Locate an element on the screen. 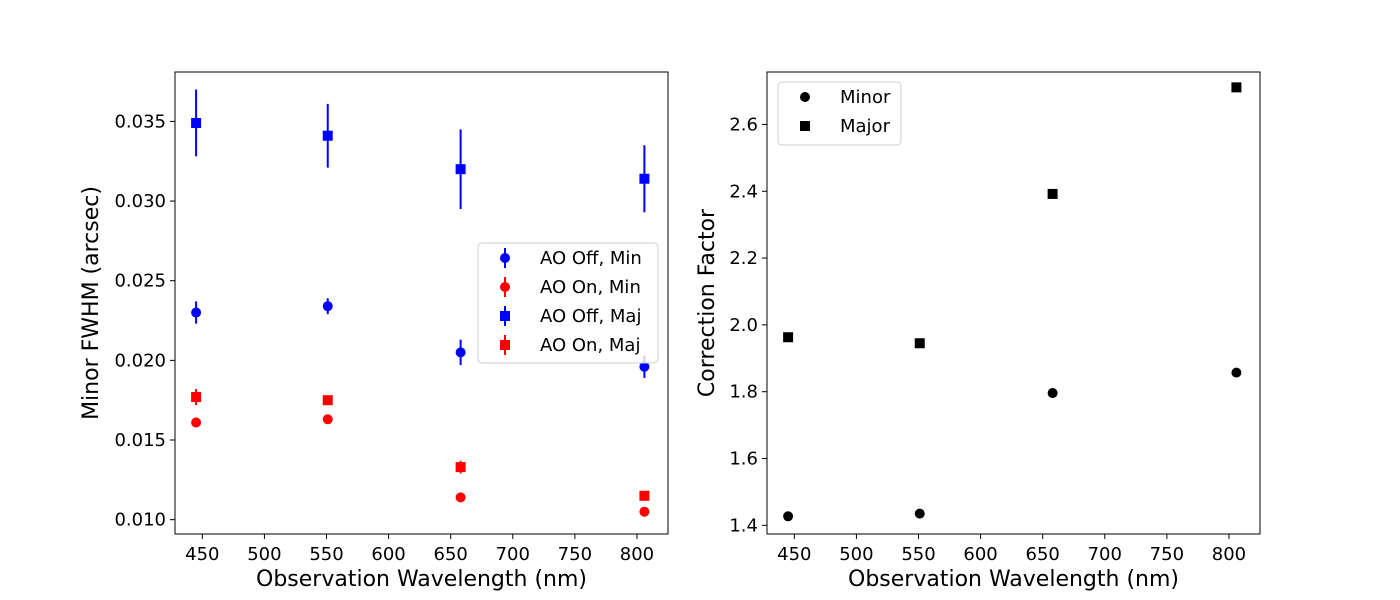  y-tick-label: 1.4 is located at coordinates (743, 525).